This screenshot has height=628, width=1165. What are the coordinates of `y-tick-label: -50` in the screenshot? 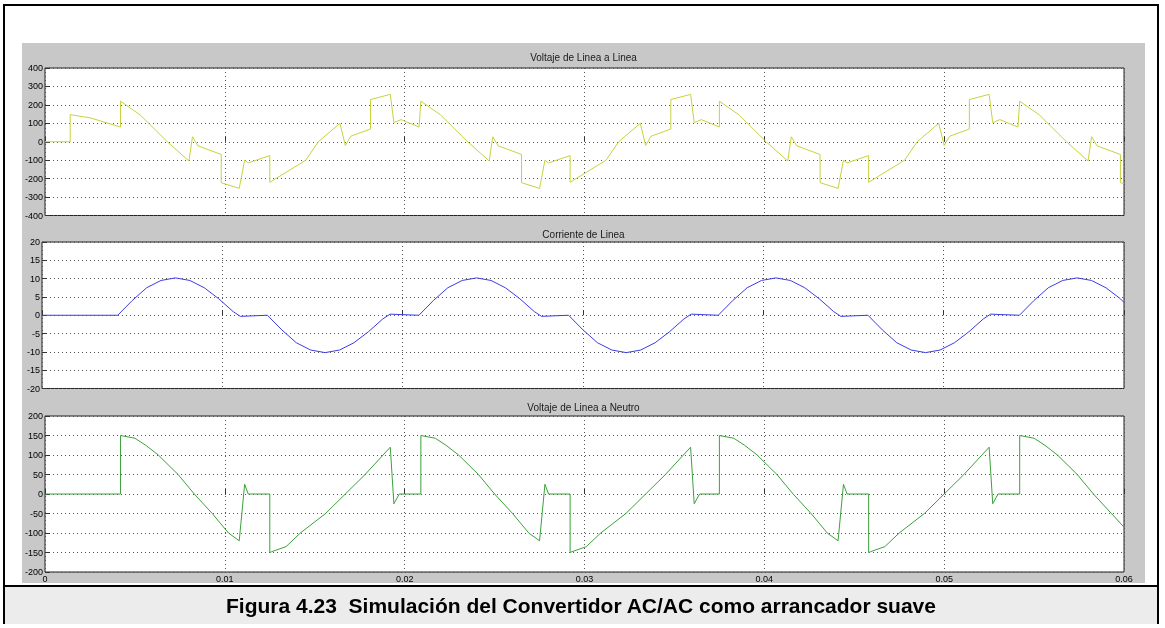 It's located at (37, 513).